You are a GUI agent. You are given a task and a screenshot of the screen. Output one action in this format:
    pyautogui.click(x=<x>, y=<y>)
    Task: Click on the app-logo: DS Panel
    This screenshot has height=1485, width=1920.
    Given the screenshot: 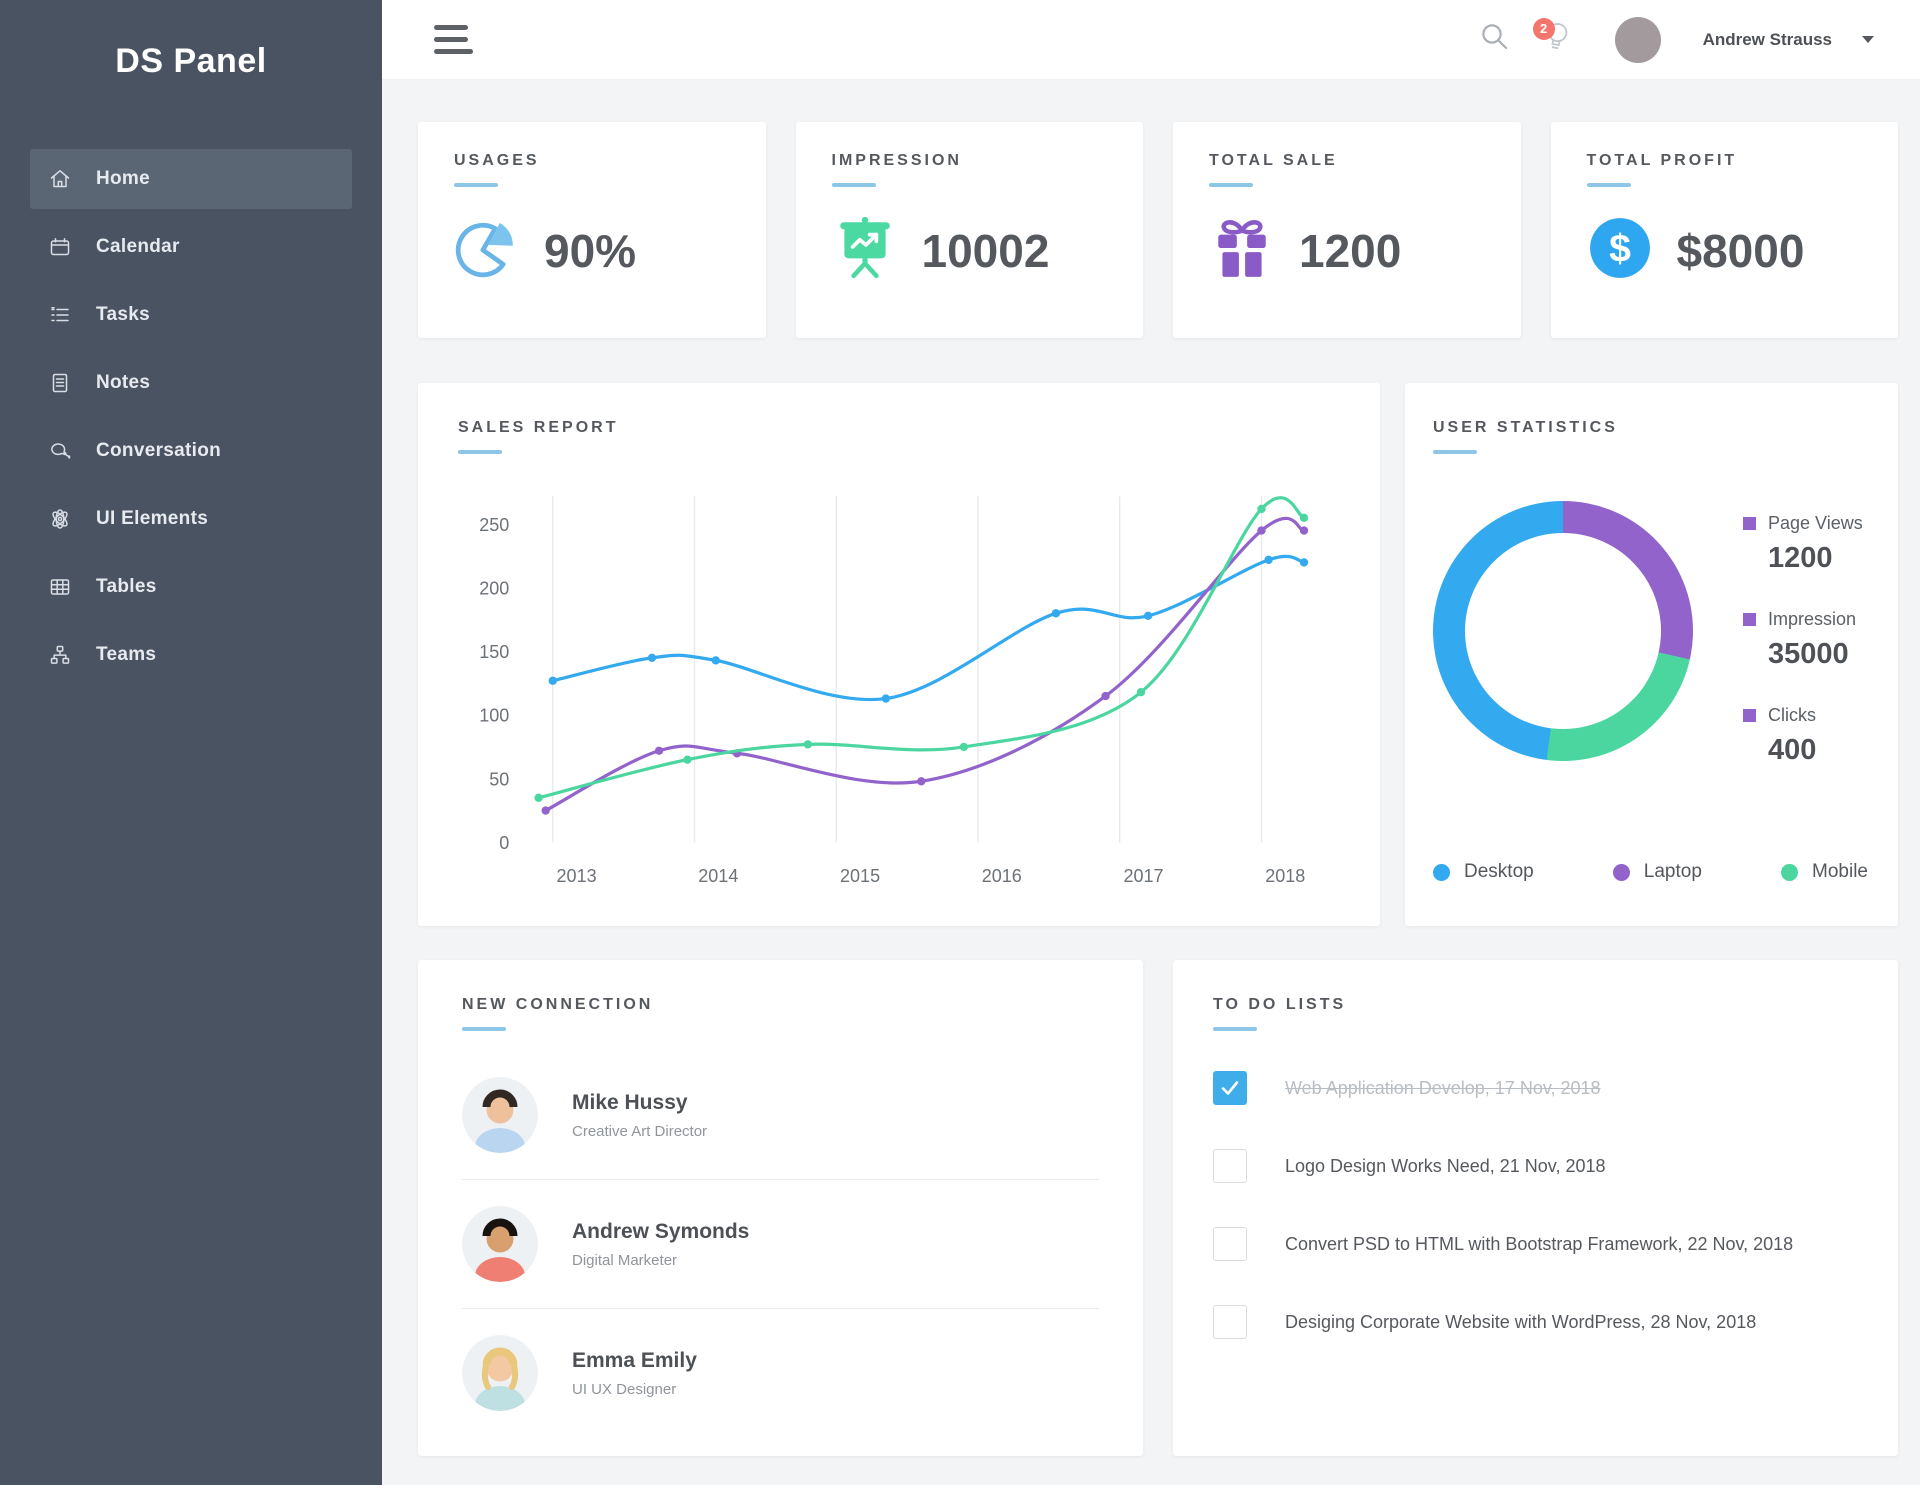 What is the action you would take?
    pyautogui.click(x=191, y=61)
    